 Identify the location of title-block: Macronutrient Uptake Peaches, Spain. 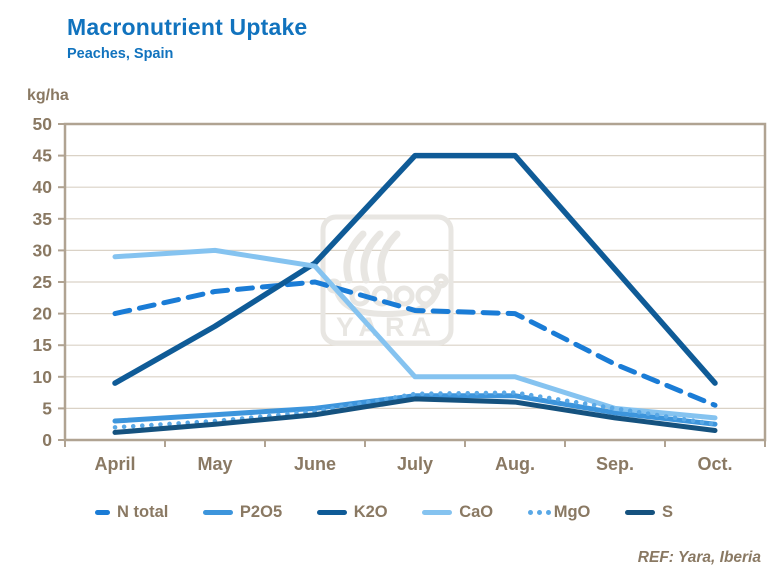
(187, 38).